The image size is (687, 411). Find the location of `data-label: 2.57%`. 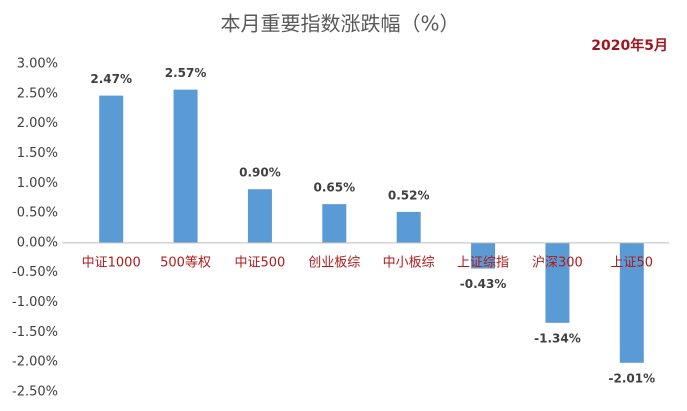

data-label: 2.57% is located at coordinates (186, 73).